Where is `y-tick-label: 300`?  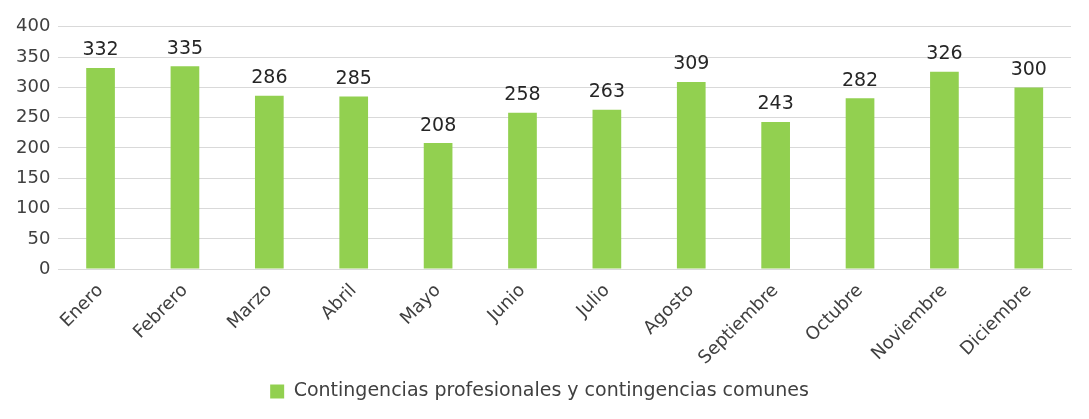
y-tick-label: 300 is located at coordinates (33, 86).